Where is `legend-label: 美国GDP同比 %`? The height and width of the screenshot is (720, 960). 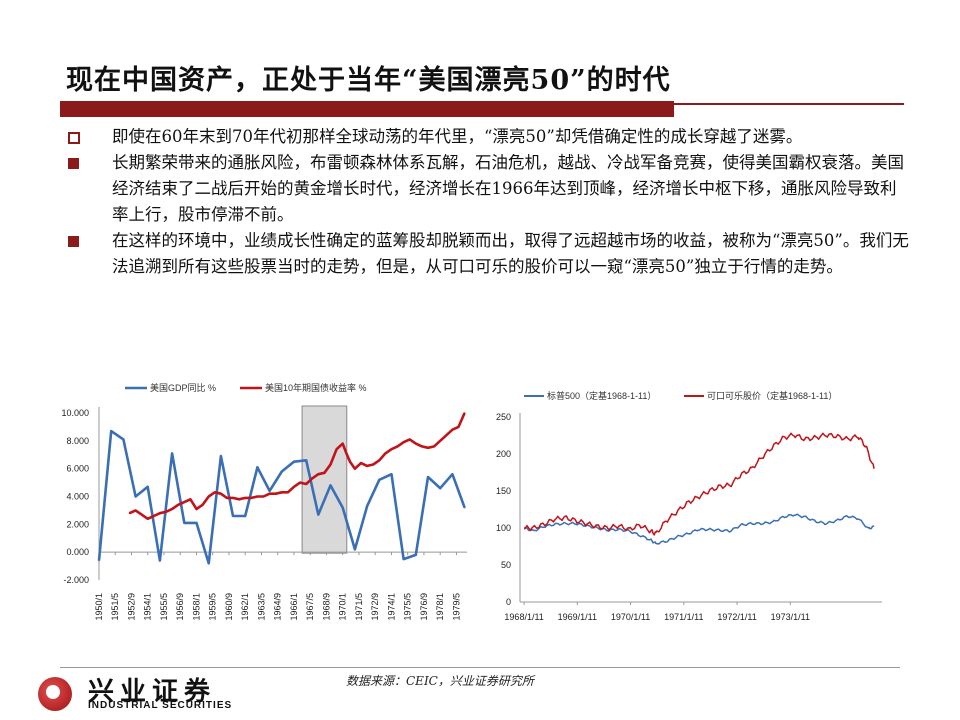
legend-label: 美国GDP同比 % is located at coordinates (183, 387).